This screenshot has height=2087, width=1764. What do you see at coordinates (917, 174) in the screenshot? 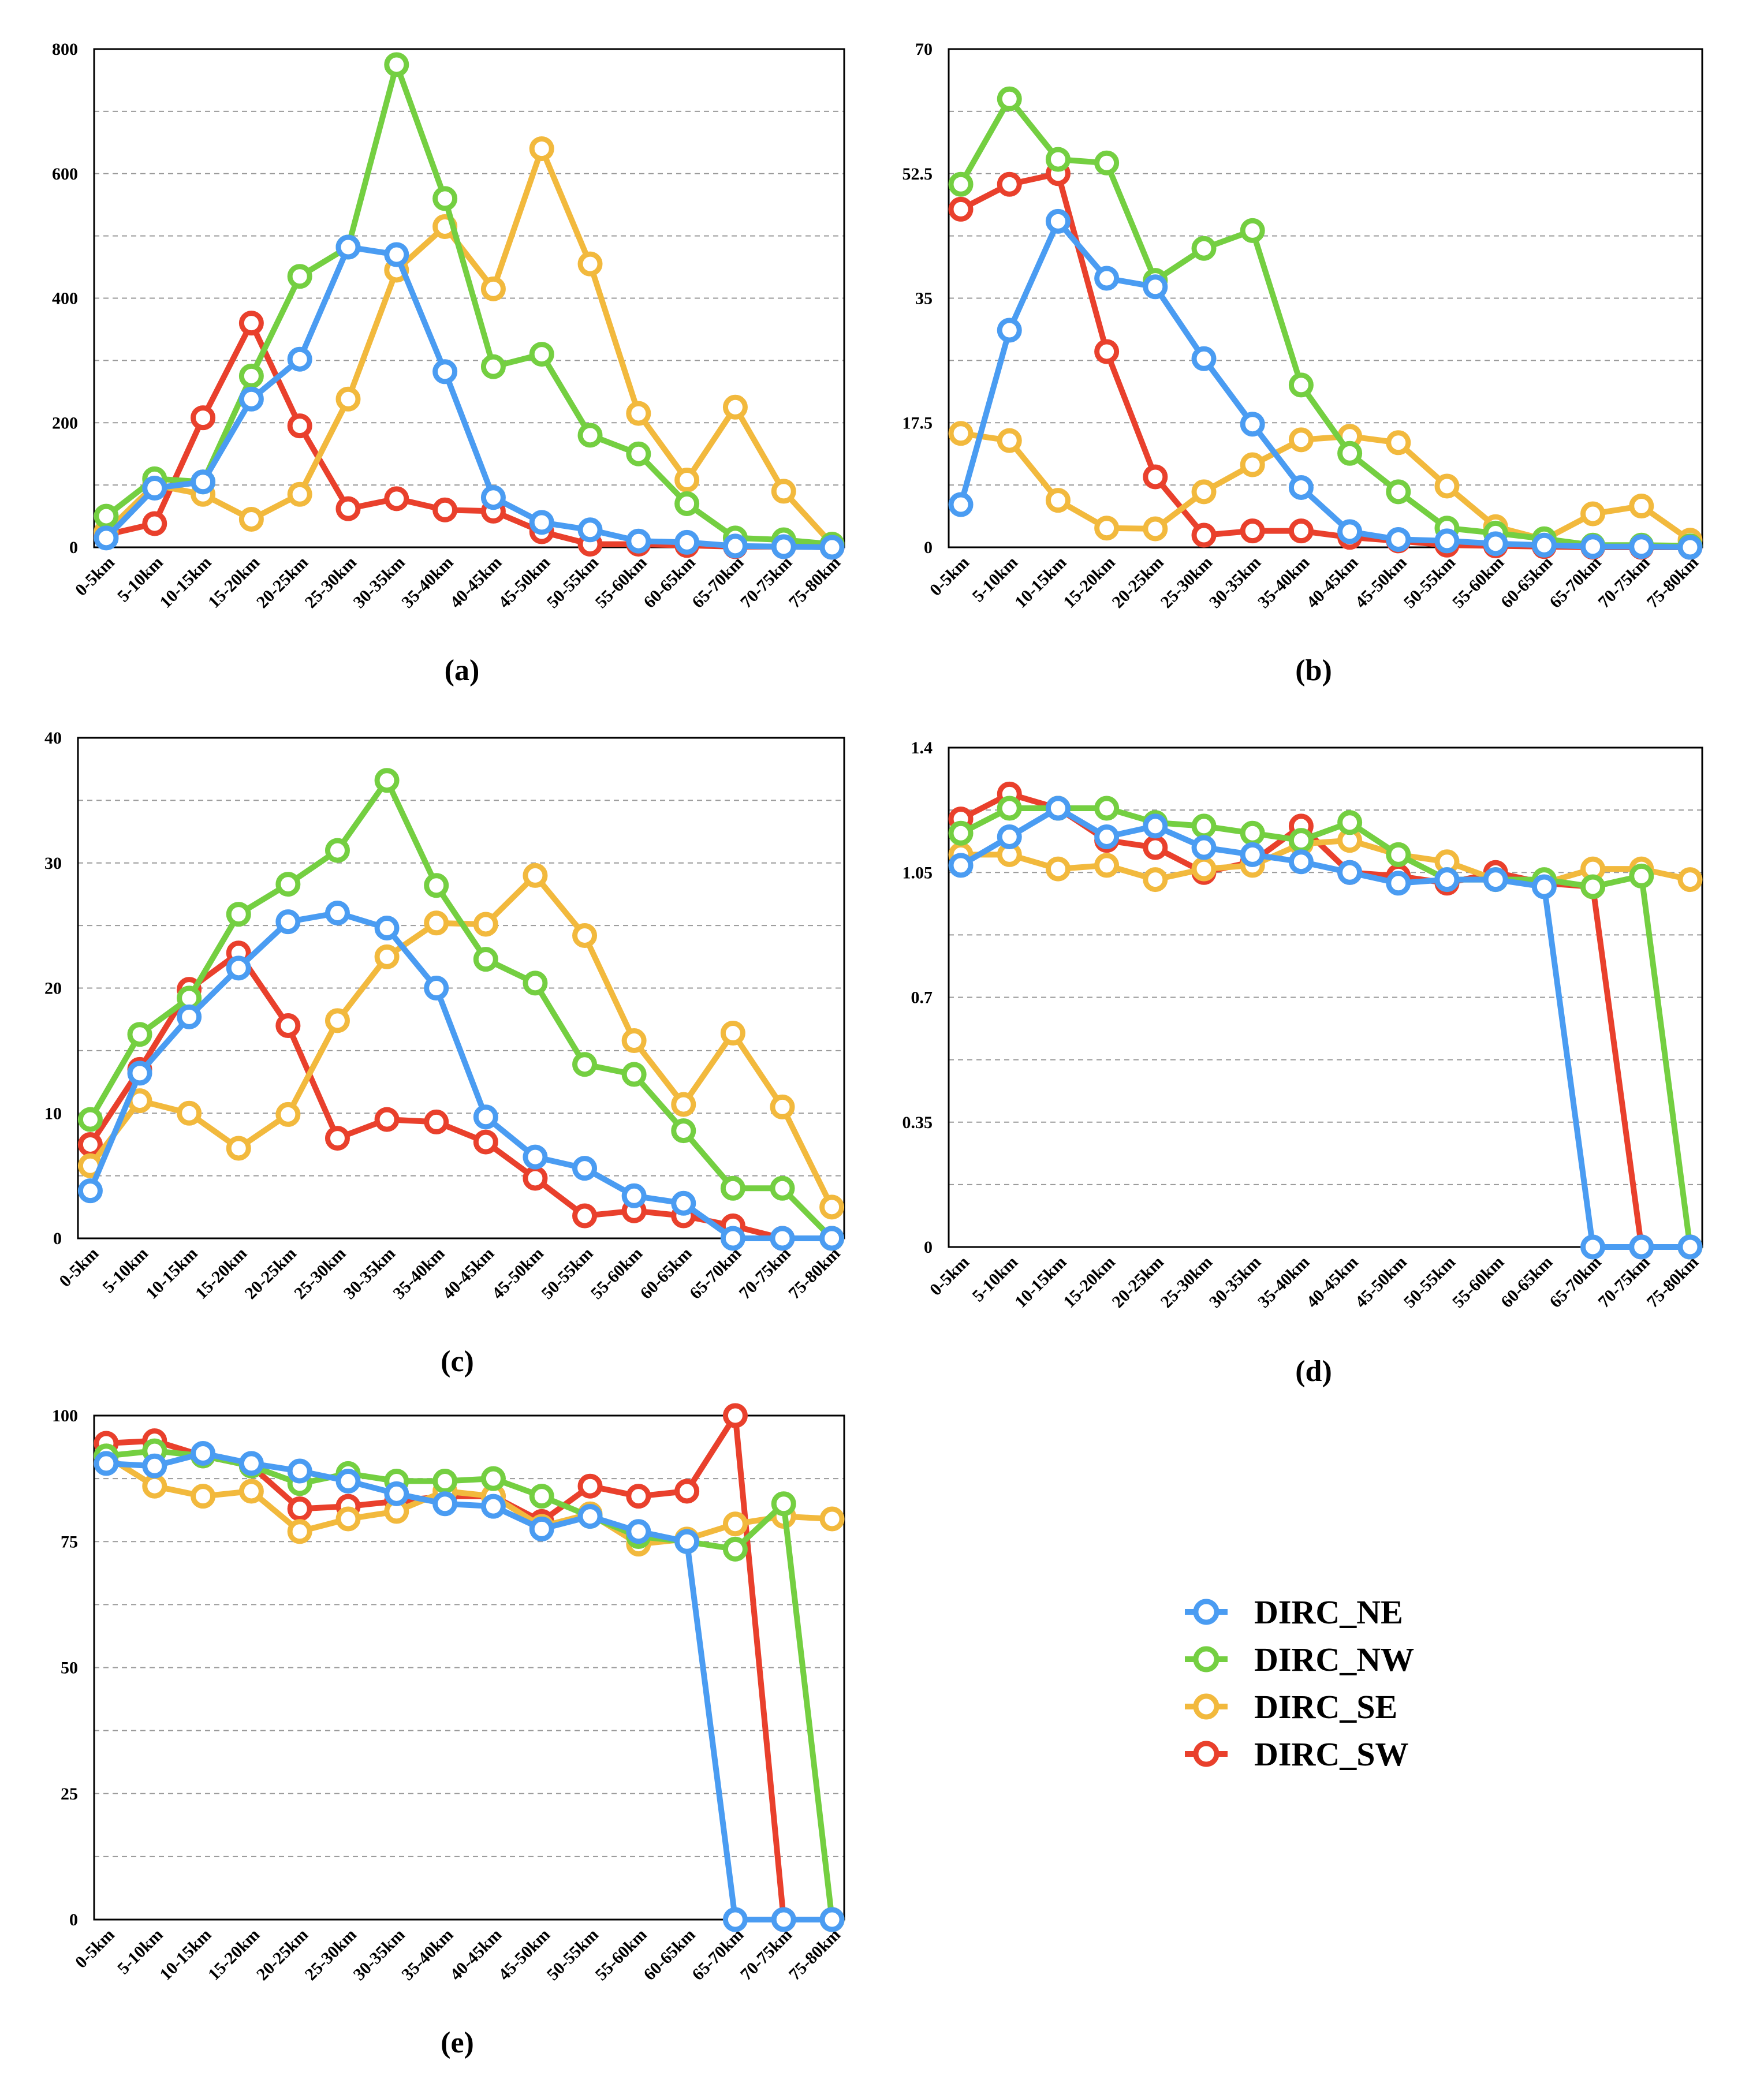
I see `y-tick-label: 52.5` at bounding box center [917, 174].